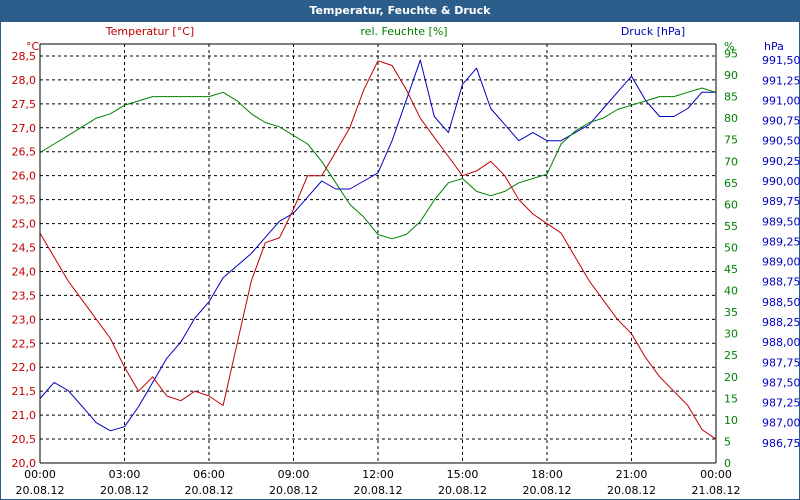 This screenshot has width=800, height=500. What do you see at coordinates (24, 415) in the screenshot?
I see `temperature-tick-label: 21,0` at bounding box center [24, 415].